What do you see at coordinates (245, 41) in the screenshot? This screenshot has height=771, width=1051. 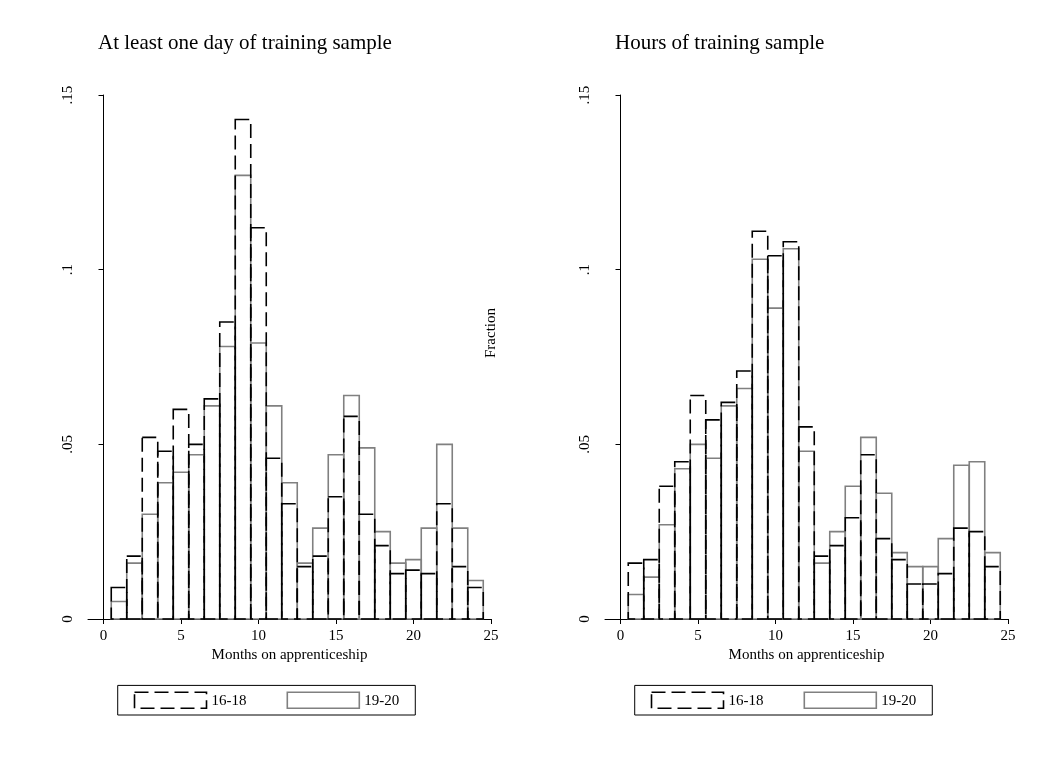 I see `chart-title: At least one day of training sample` at bounding box center [245, 41].